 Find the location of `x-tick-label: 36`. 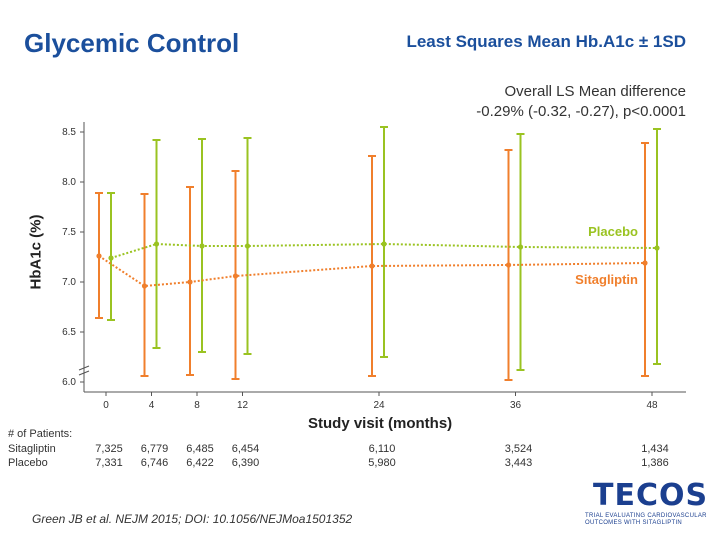

x-tick-label: 36 is located at coordinates (516, 405).